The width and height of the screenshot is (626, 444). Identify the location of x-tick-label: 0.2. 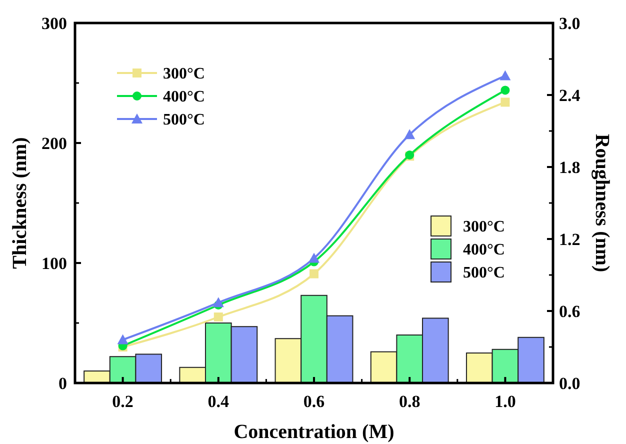
(123, 401).